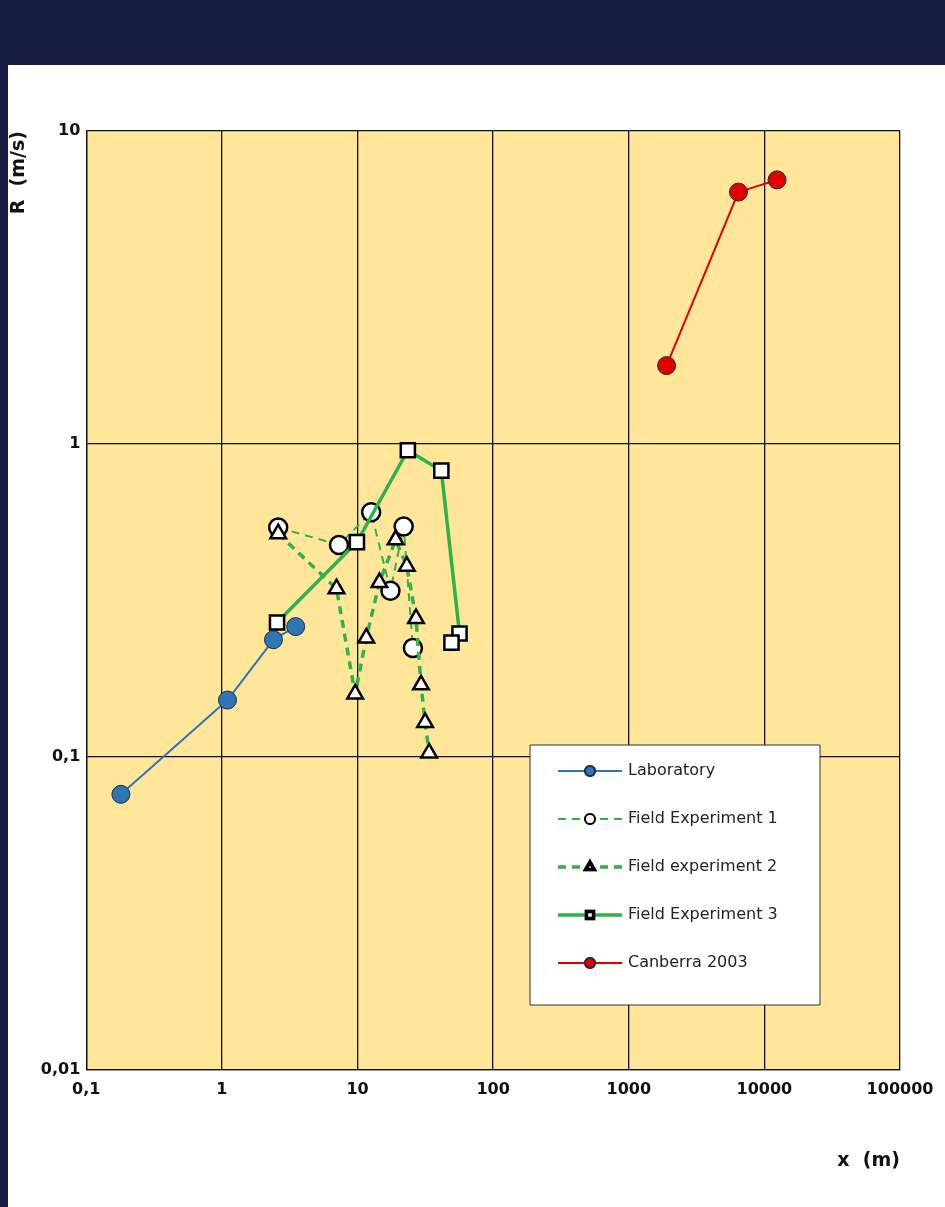 This screenshot has height=1207, width=945. I want to click on legend-label: Laboratory, so click(672, 770).